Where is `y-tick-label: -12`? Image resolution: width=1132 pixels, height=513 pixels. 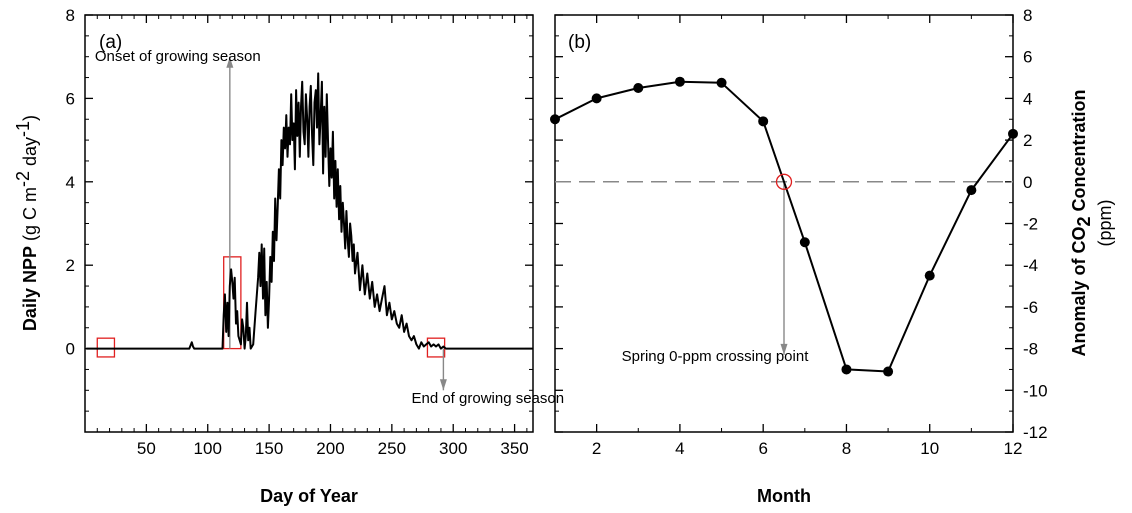
y-tick-label: -12 is located at coordinates (1035, 432).